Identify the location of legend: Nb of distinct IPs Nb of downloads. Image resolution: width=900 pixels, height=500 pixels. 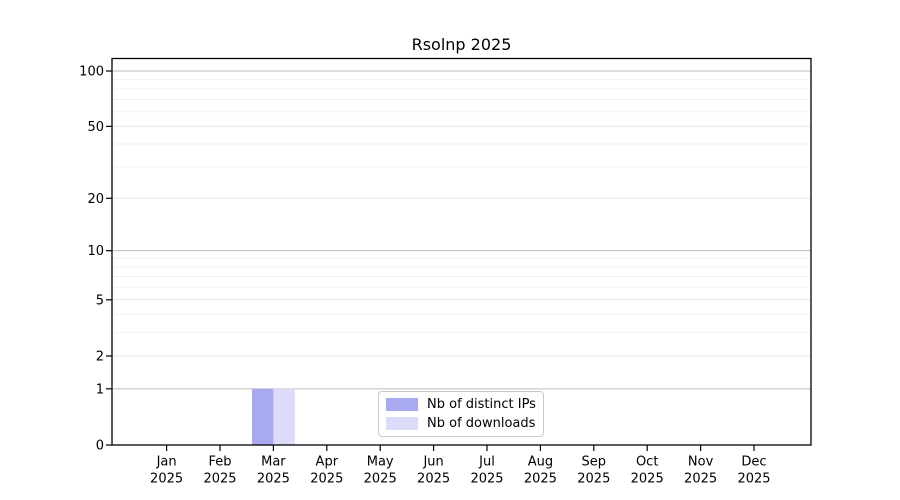
(461, 414).